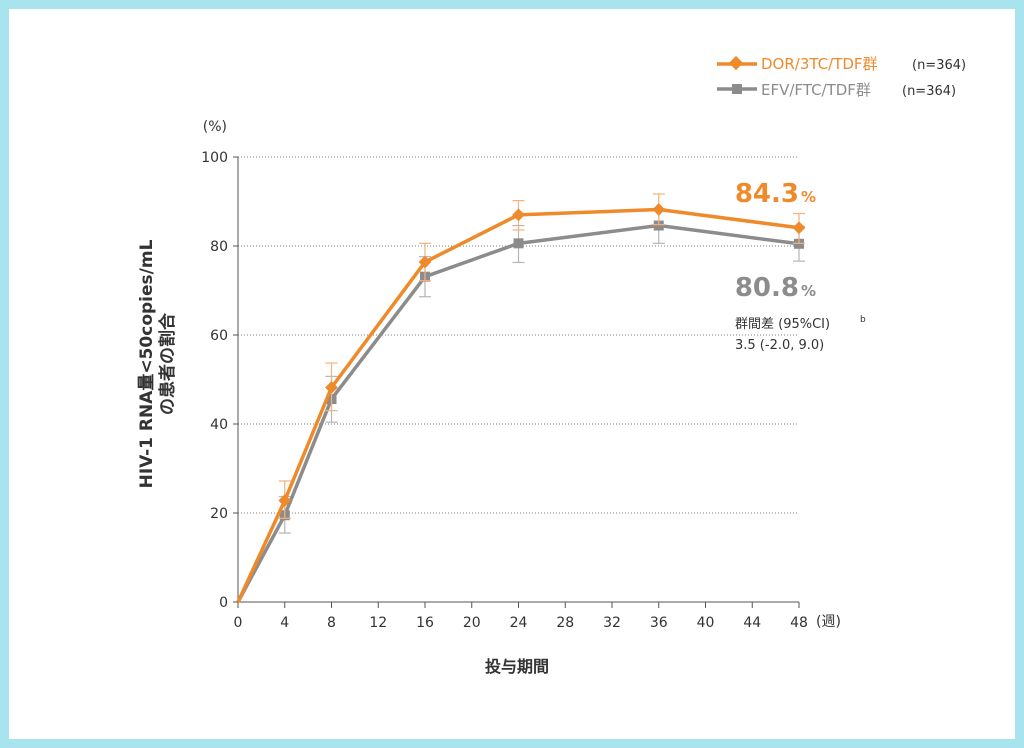  Describe the element at coordinates (779, 345) in the screenshot. I see `diff-value: 3.5 (-2.0, 9.0)` at that location.